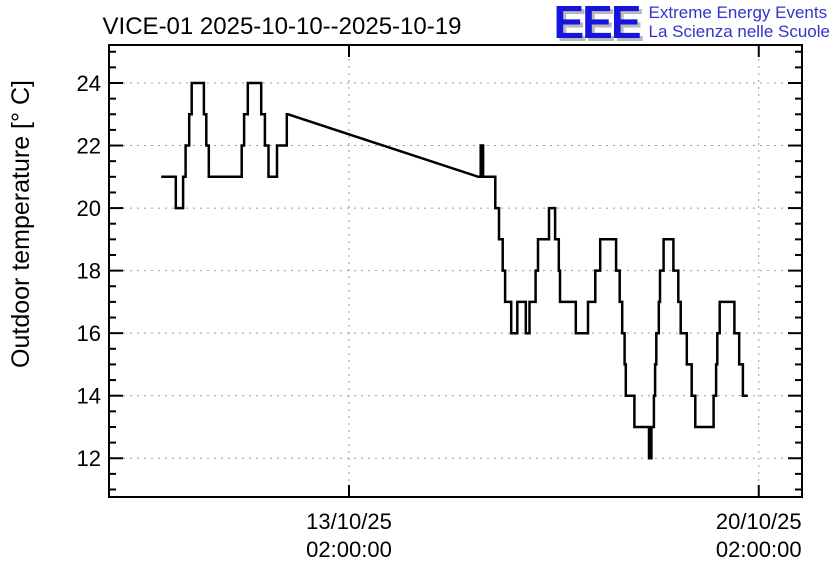  I want to click on y-tick-label: 14, so click(89, 396).